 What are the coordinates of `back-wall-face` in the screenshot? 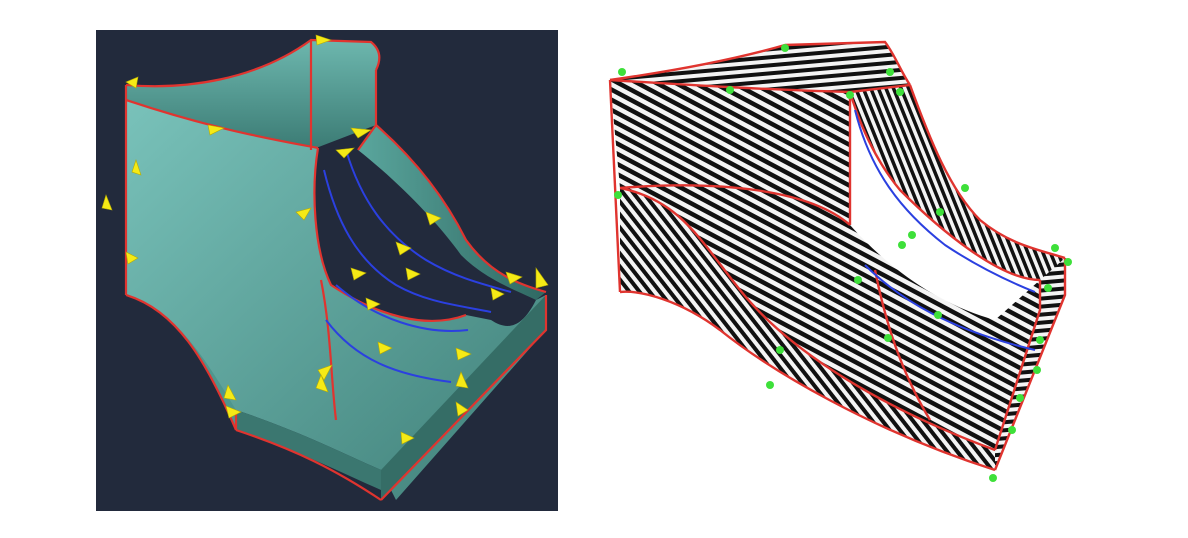 It's located at (253, 94).